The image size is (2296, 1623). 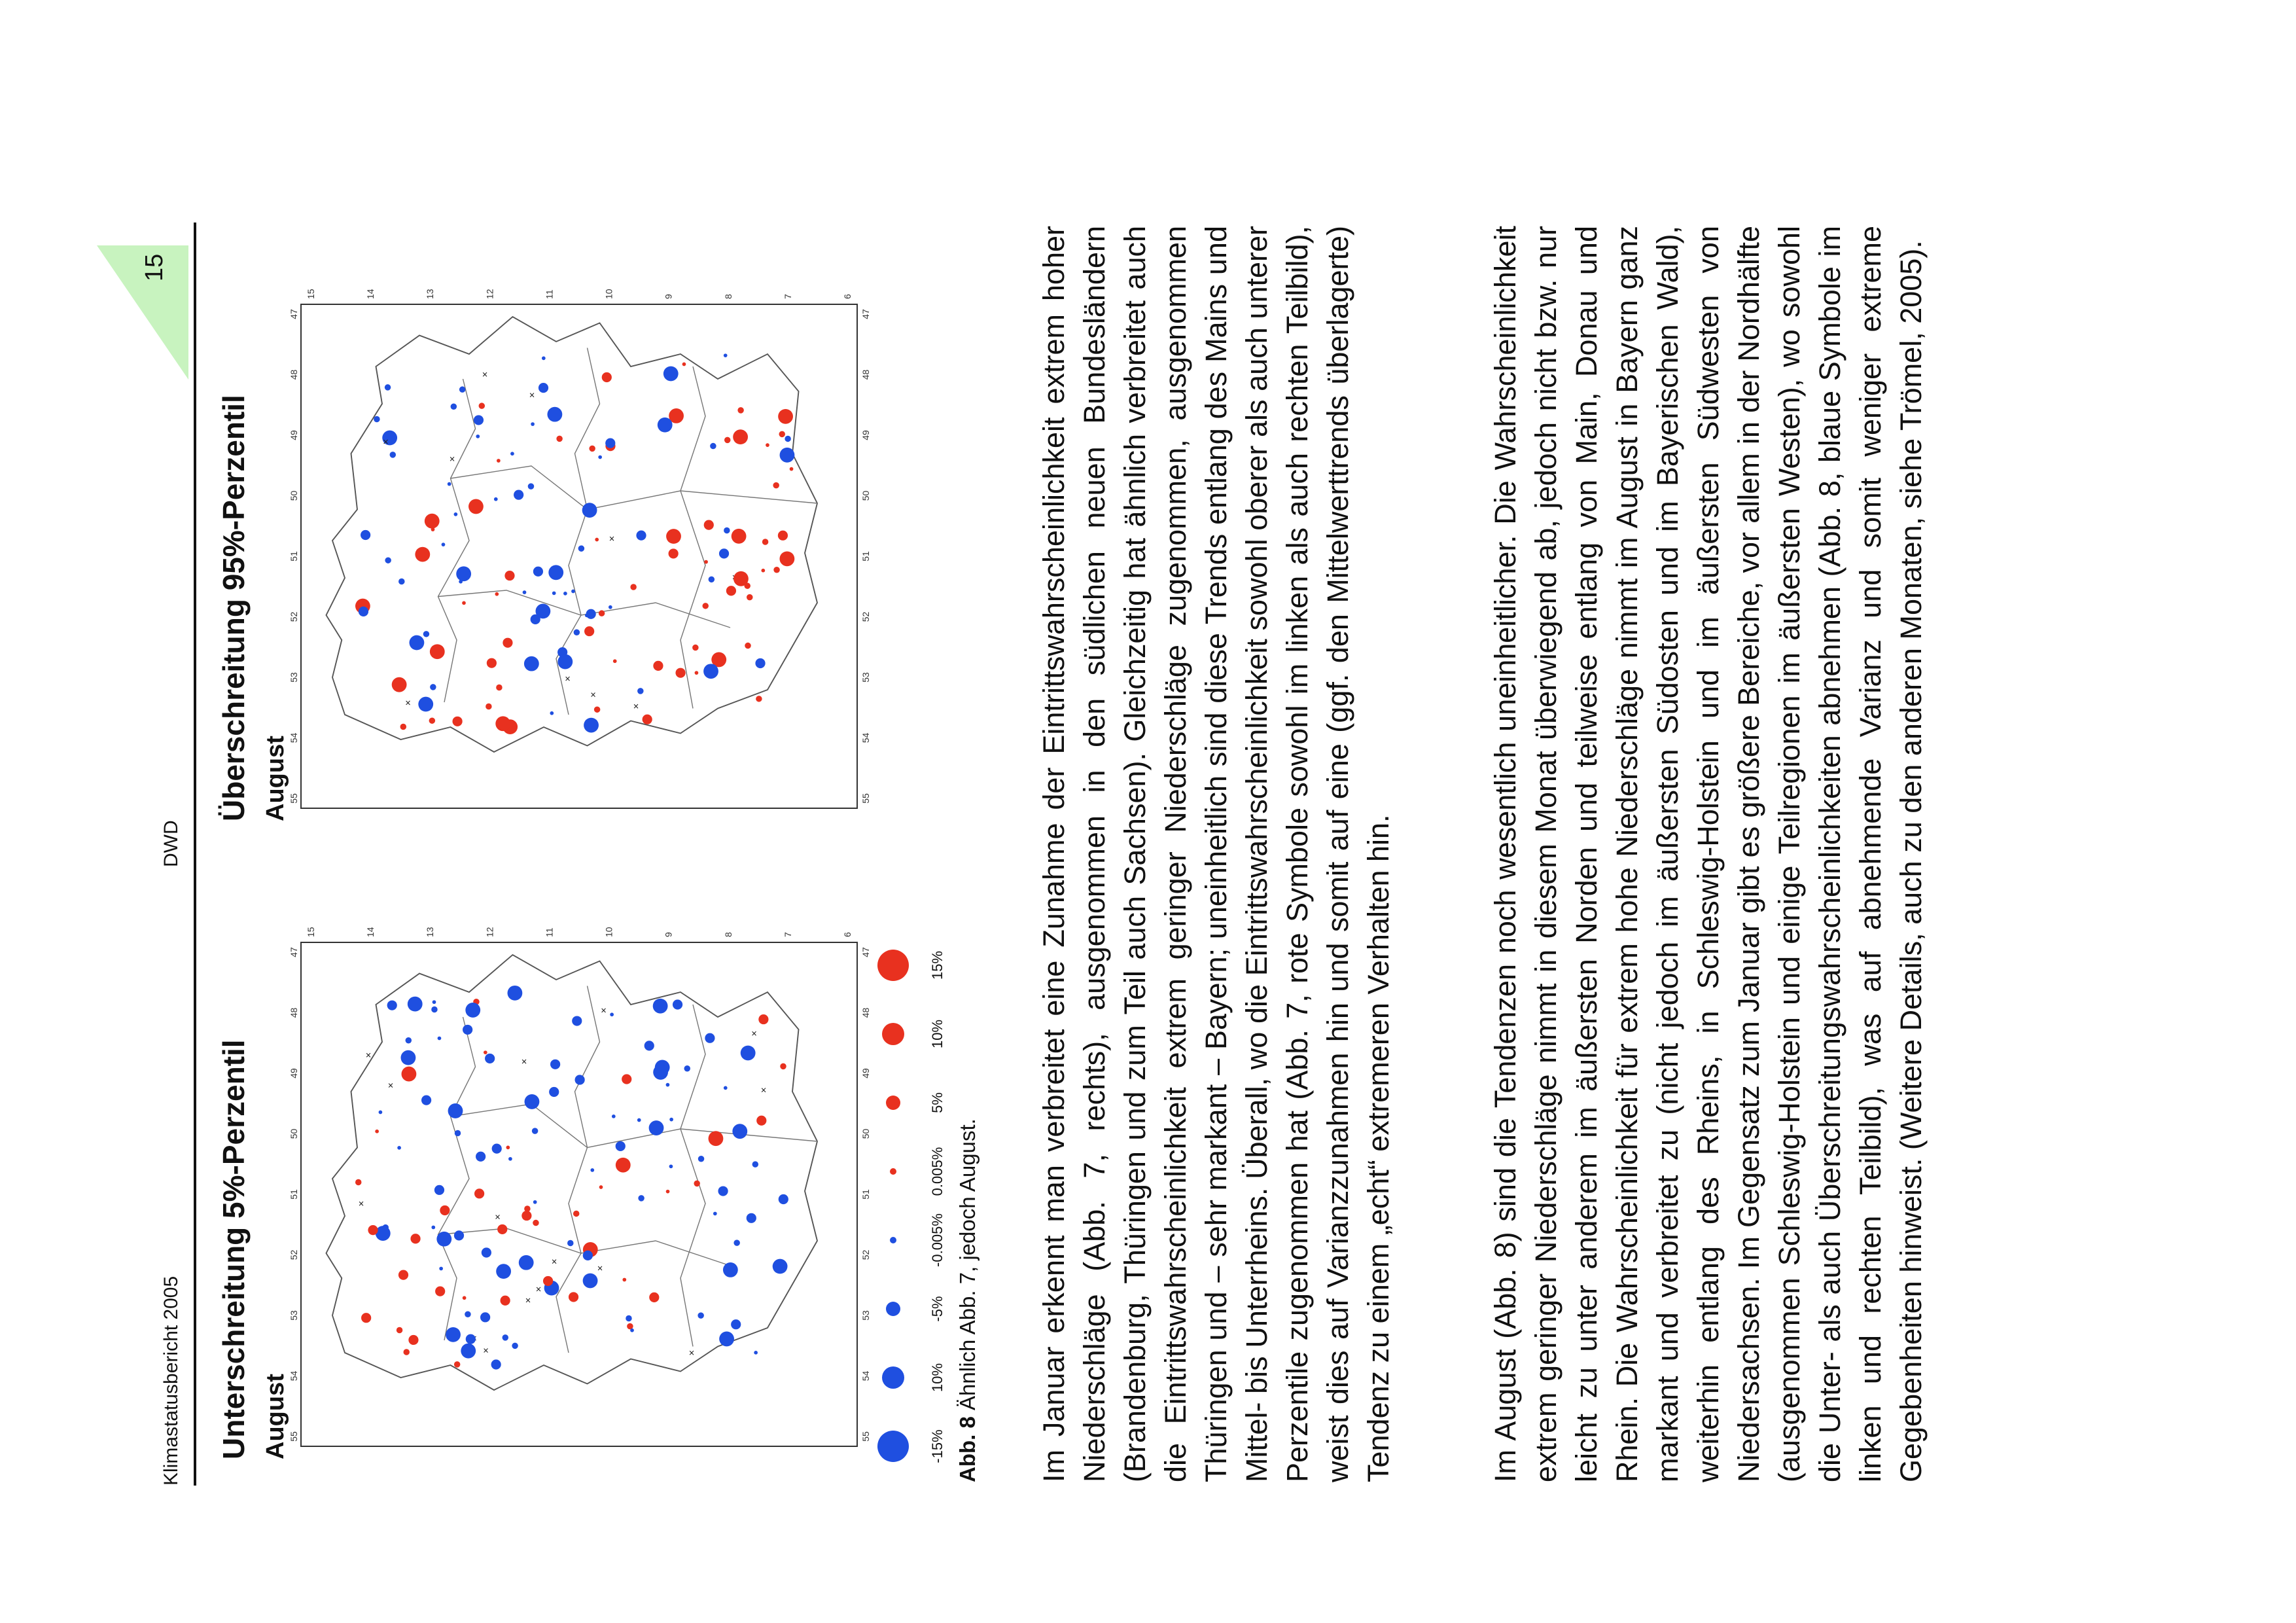 What do you see at coordinates (937, 966) in the screenshot?
I see `legend-label: 15%` at bounding box center [937, 966].